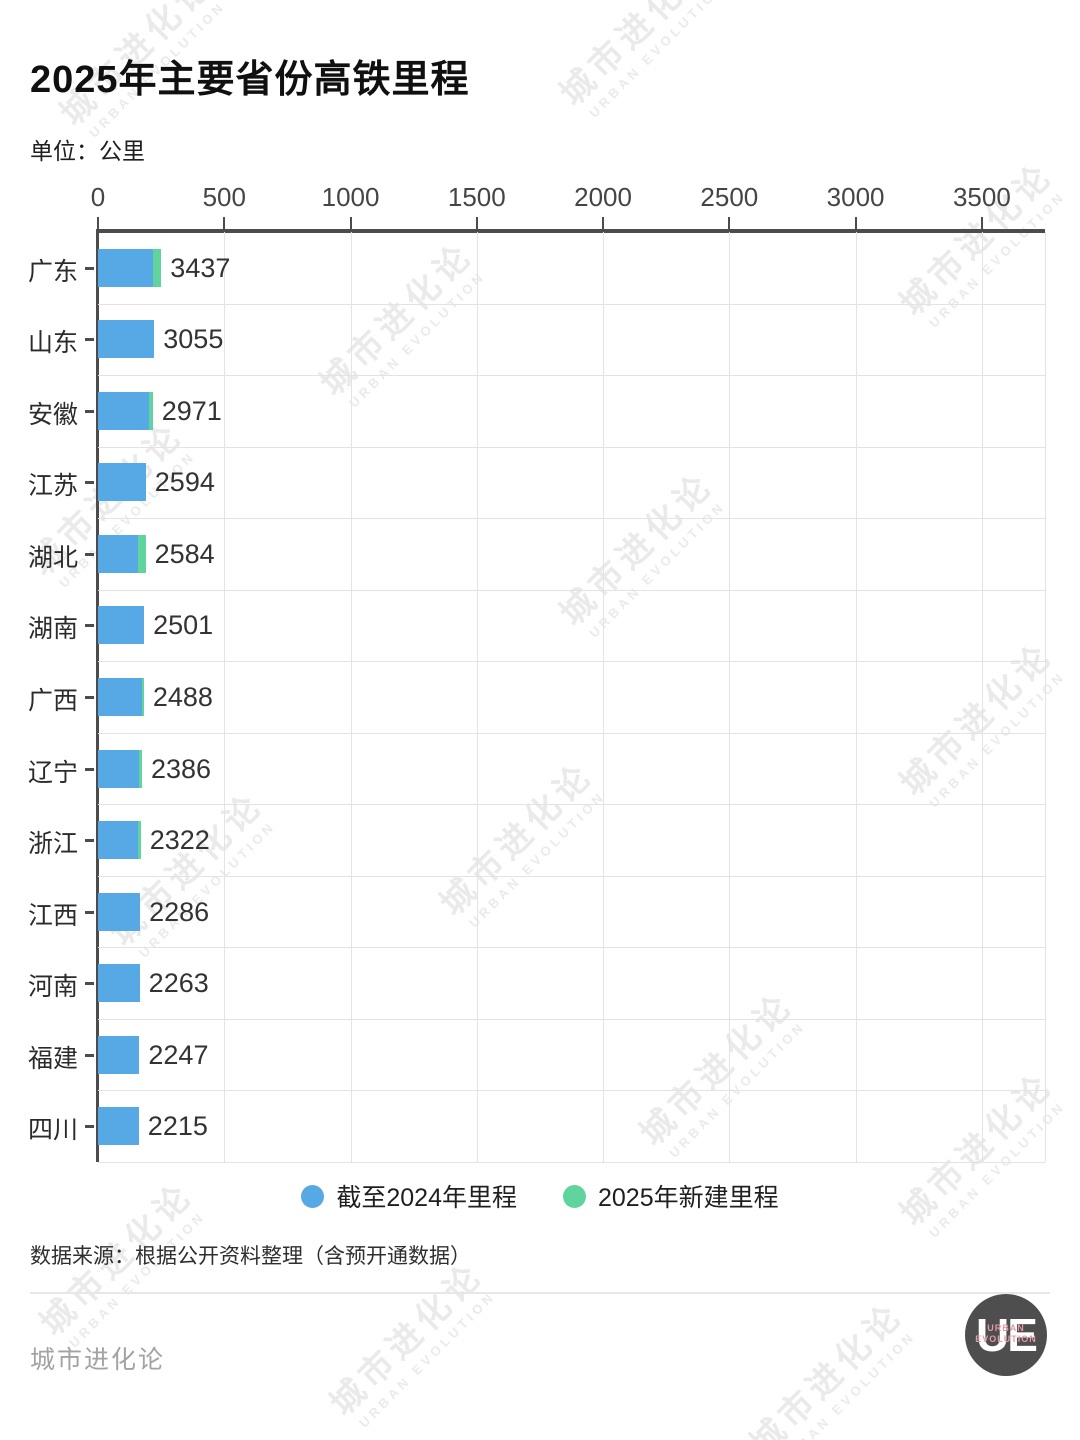  I want to click on x-tick-label: 1000, so click(350, 197).